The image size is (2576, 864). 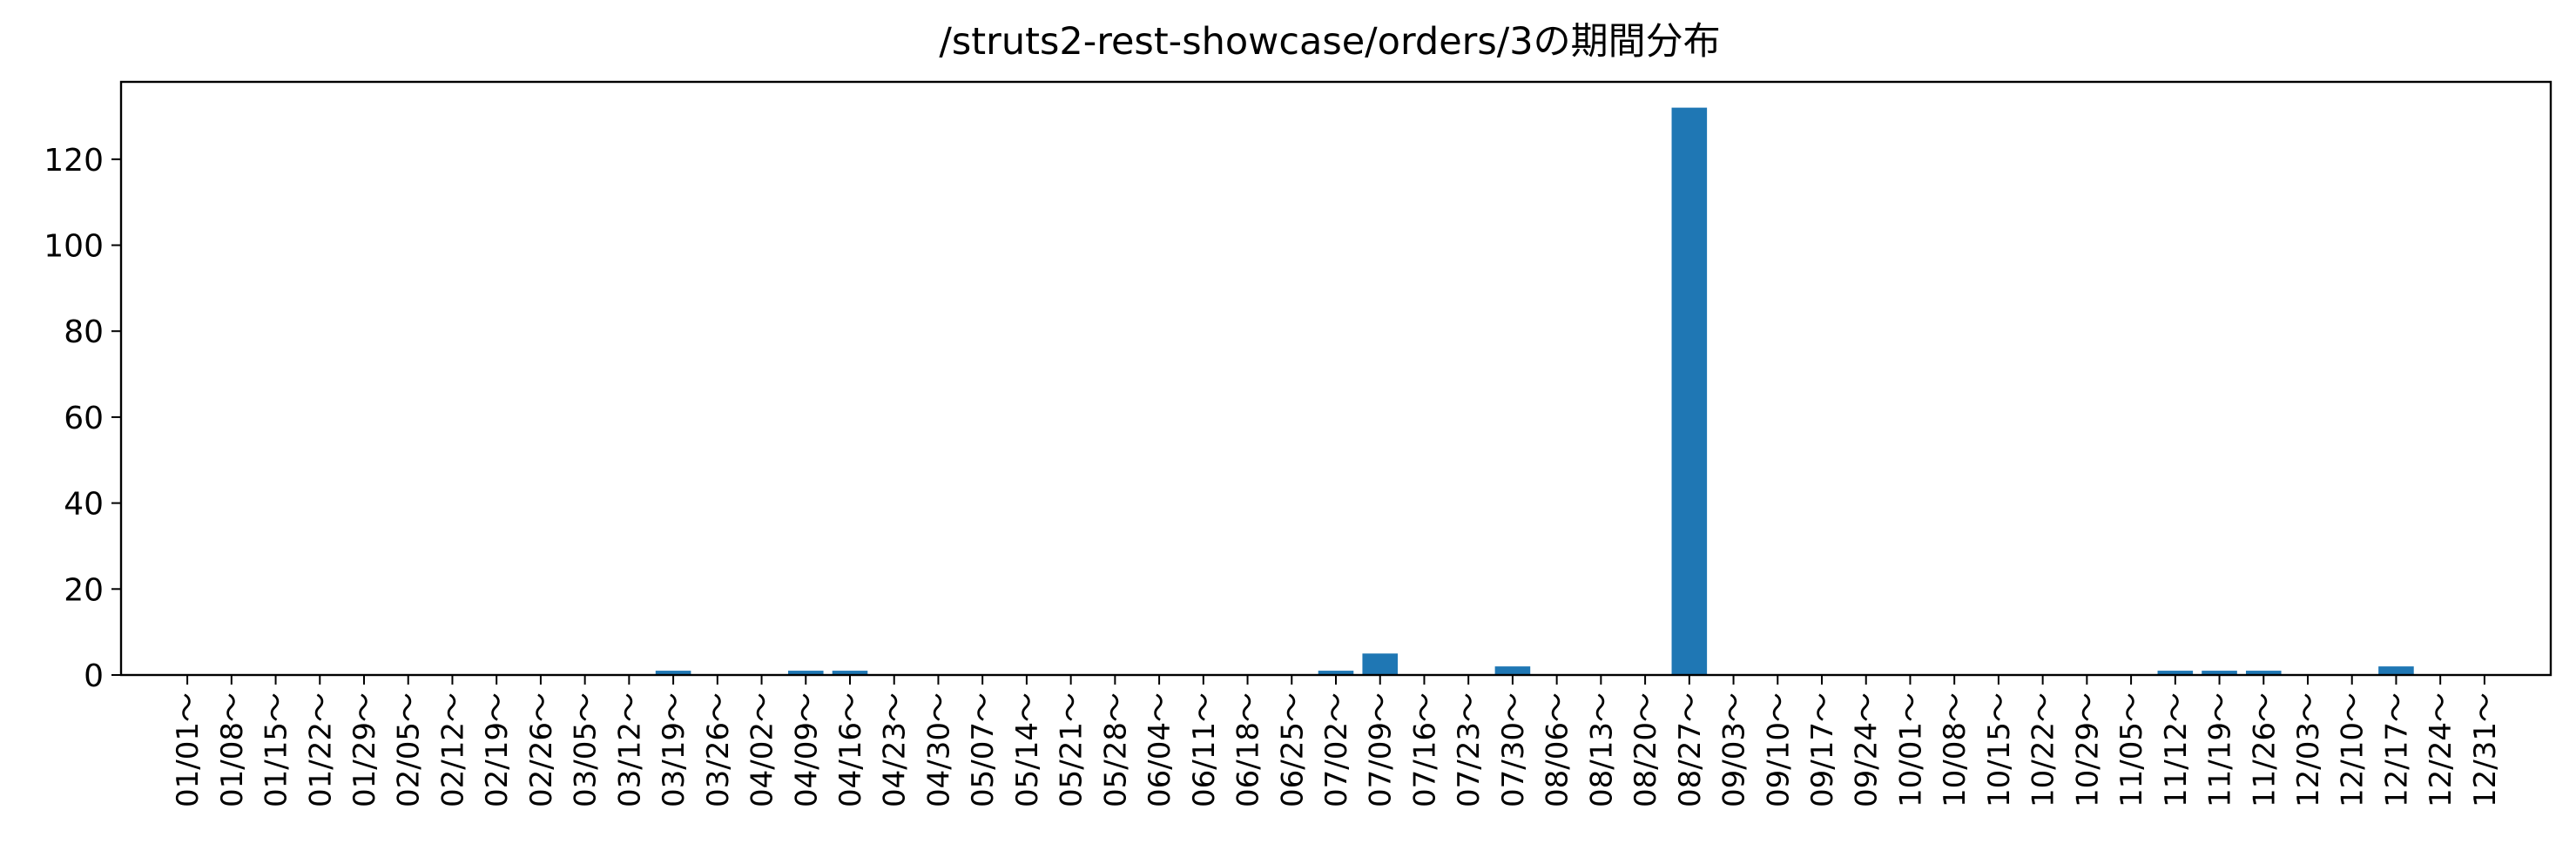 What do you see at coordinates (674, 749) in the screenshot?
I see `x-tick-label: 03/19～` at bounding box center [674, 749].